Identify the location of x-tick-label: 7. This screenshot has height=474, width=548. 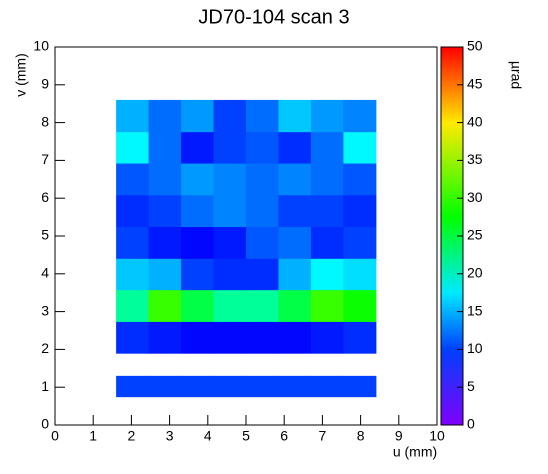
(323, 436).